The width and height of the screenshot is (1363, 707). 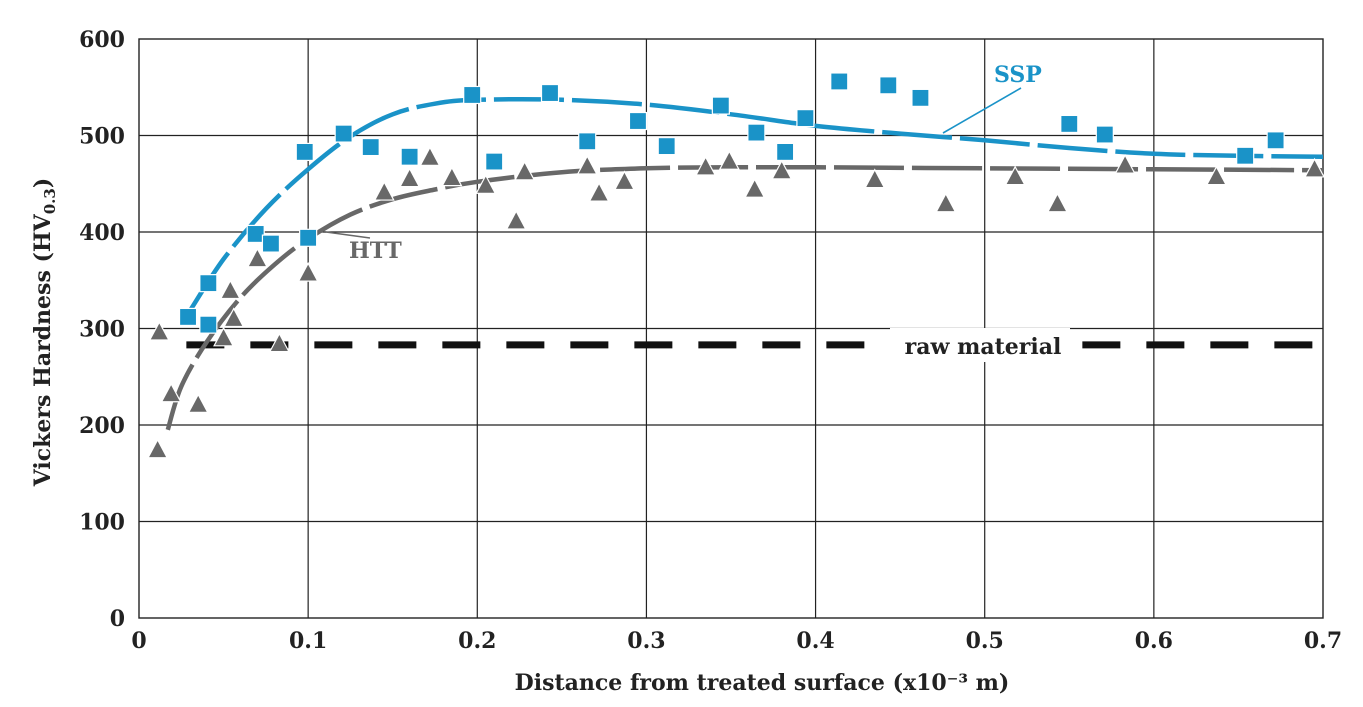 I want to click on ssp-series-label: SSP, so click(x=1018, y=75).